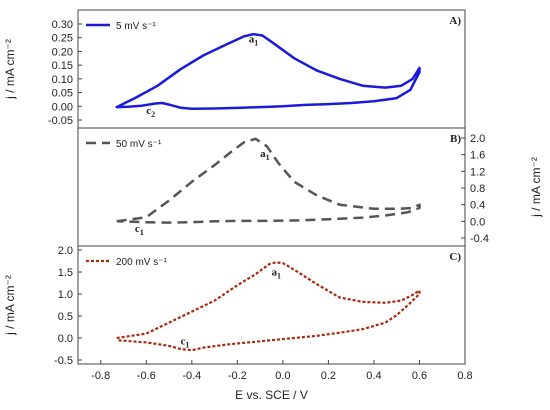 This screenshot has width=550, height=410. I want to click on x-axis-label: E vs. SCE / V, so click(271, 395).